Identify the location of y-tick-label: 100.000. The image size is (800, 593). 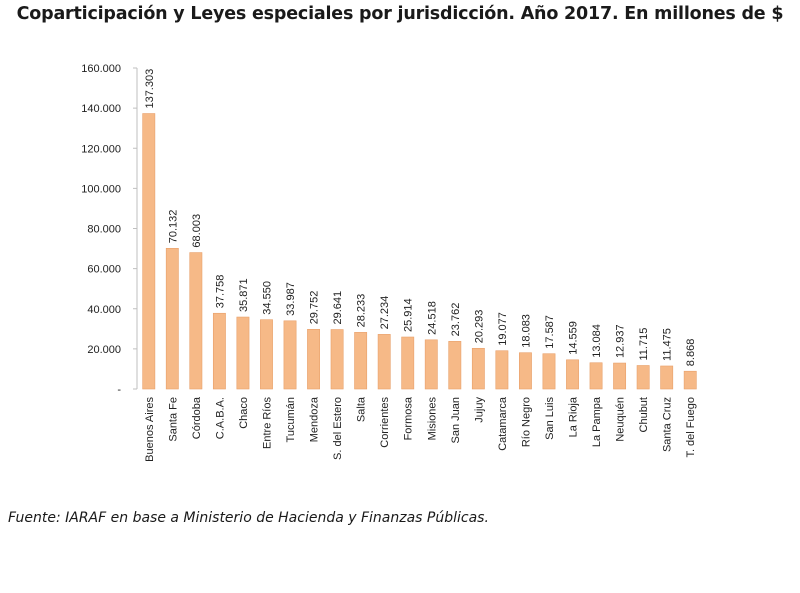
(101, 189).